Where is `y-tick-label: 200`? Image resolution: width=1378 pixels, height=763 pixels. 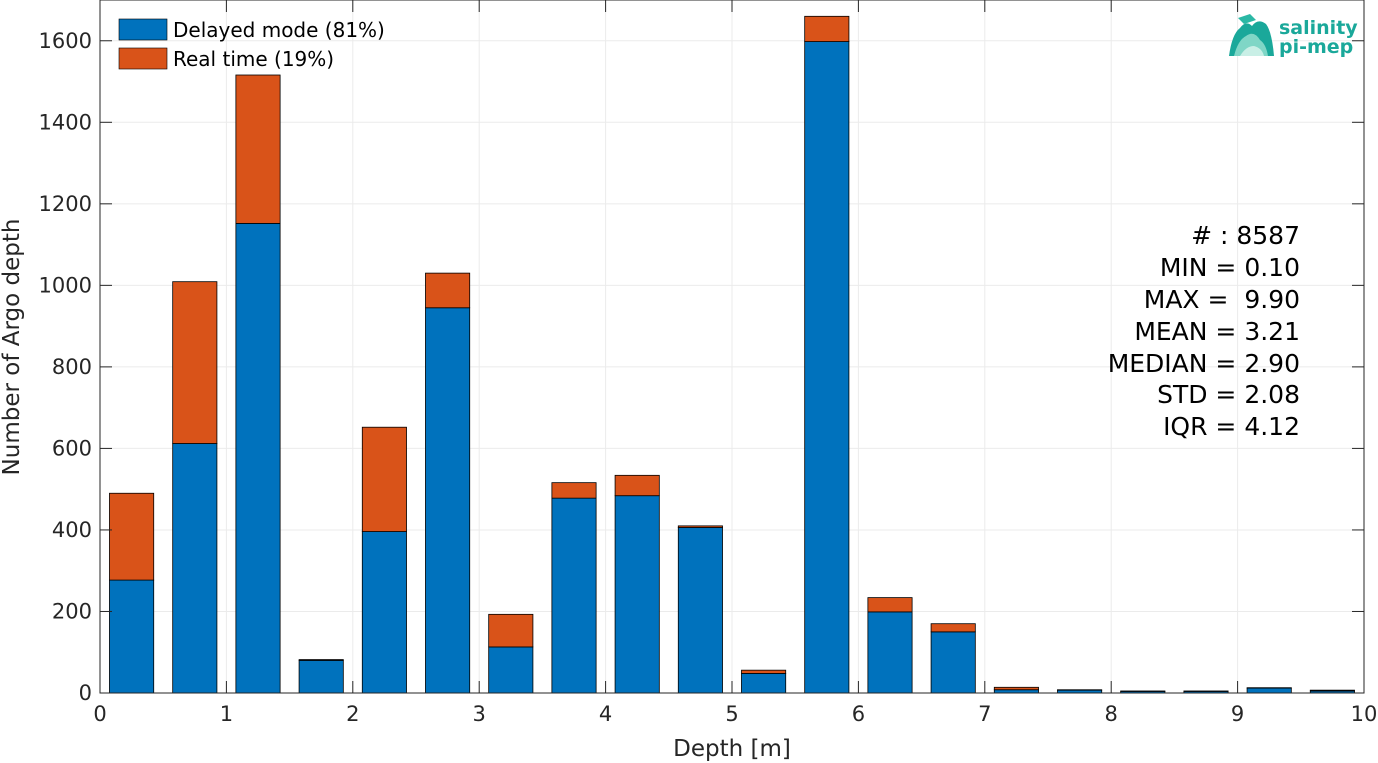 y-tick-label: 200 is located at coordinates (72, 611).